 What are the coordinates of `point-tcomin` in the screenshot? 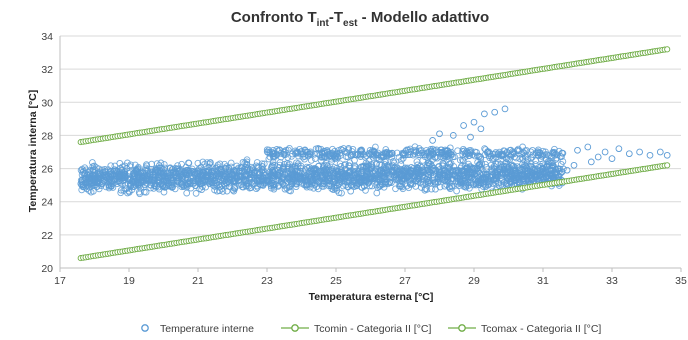 It's located at (667, 165).